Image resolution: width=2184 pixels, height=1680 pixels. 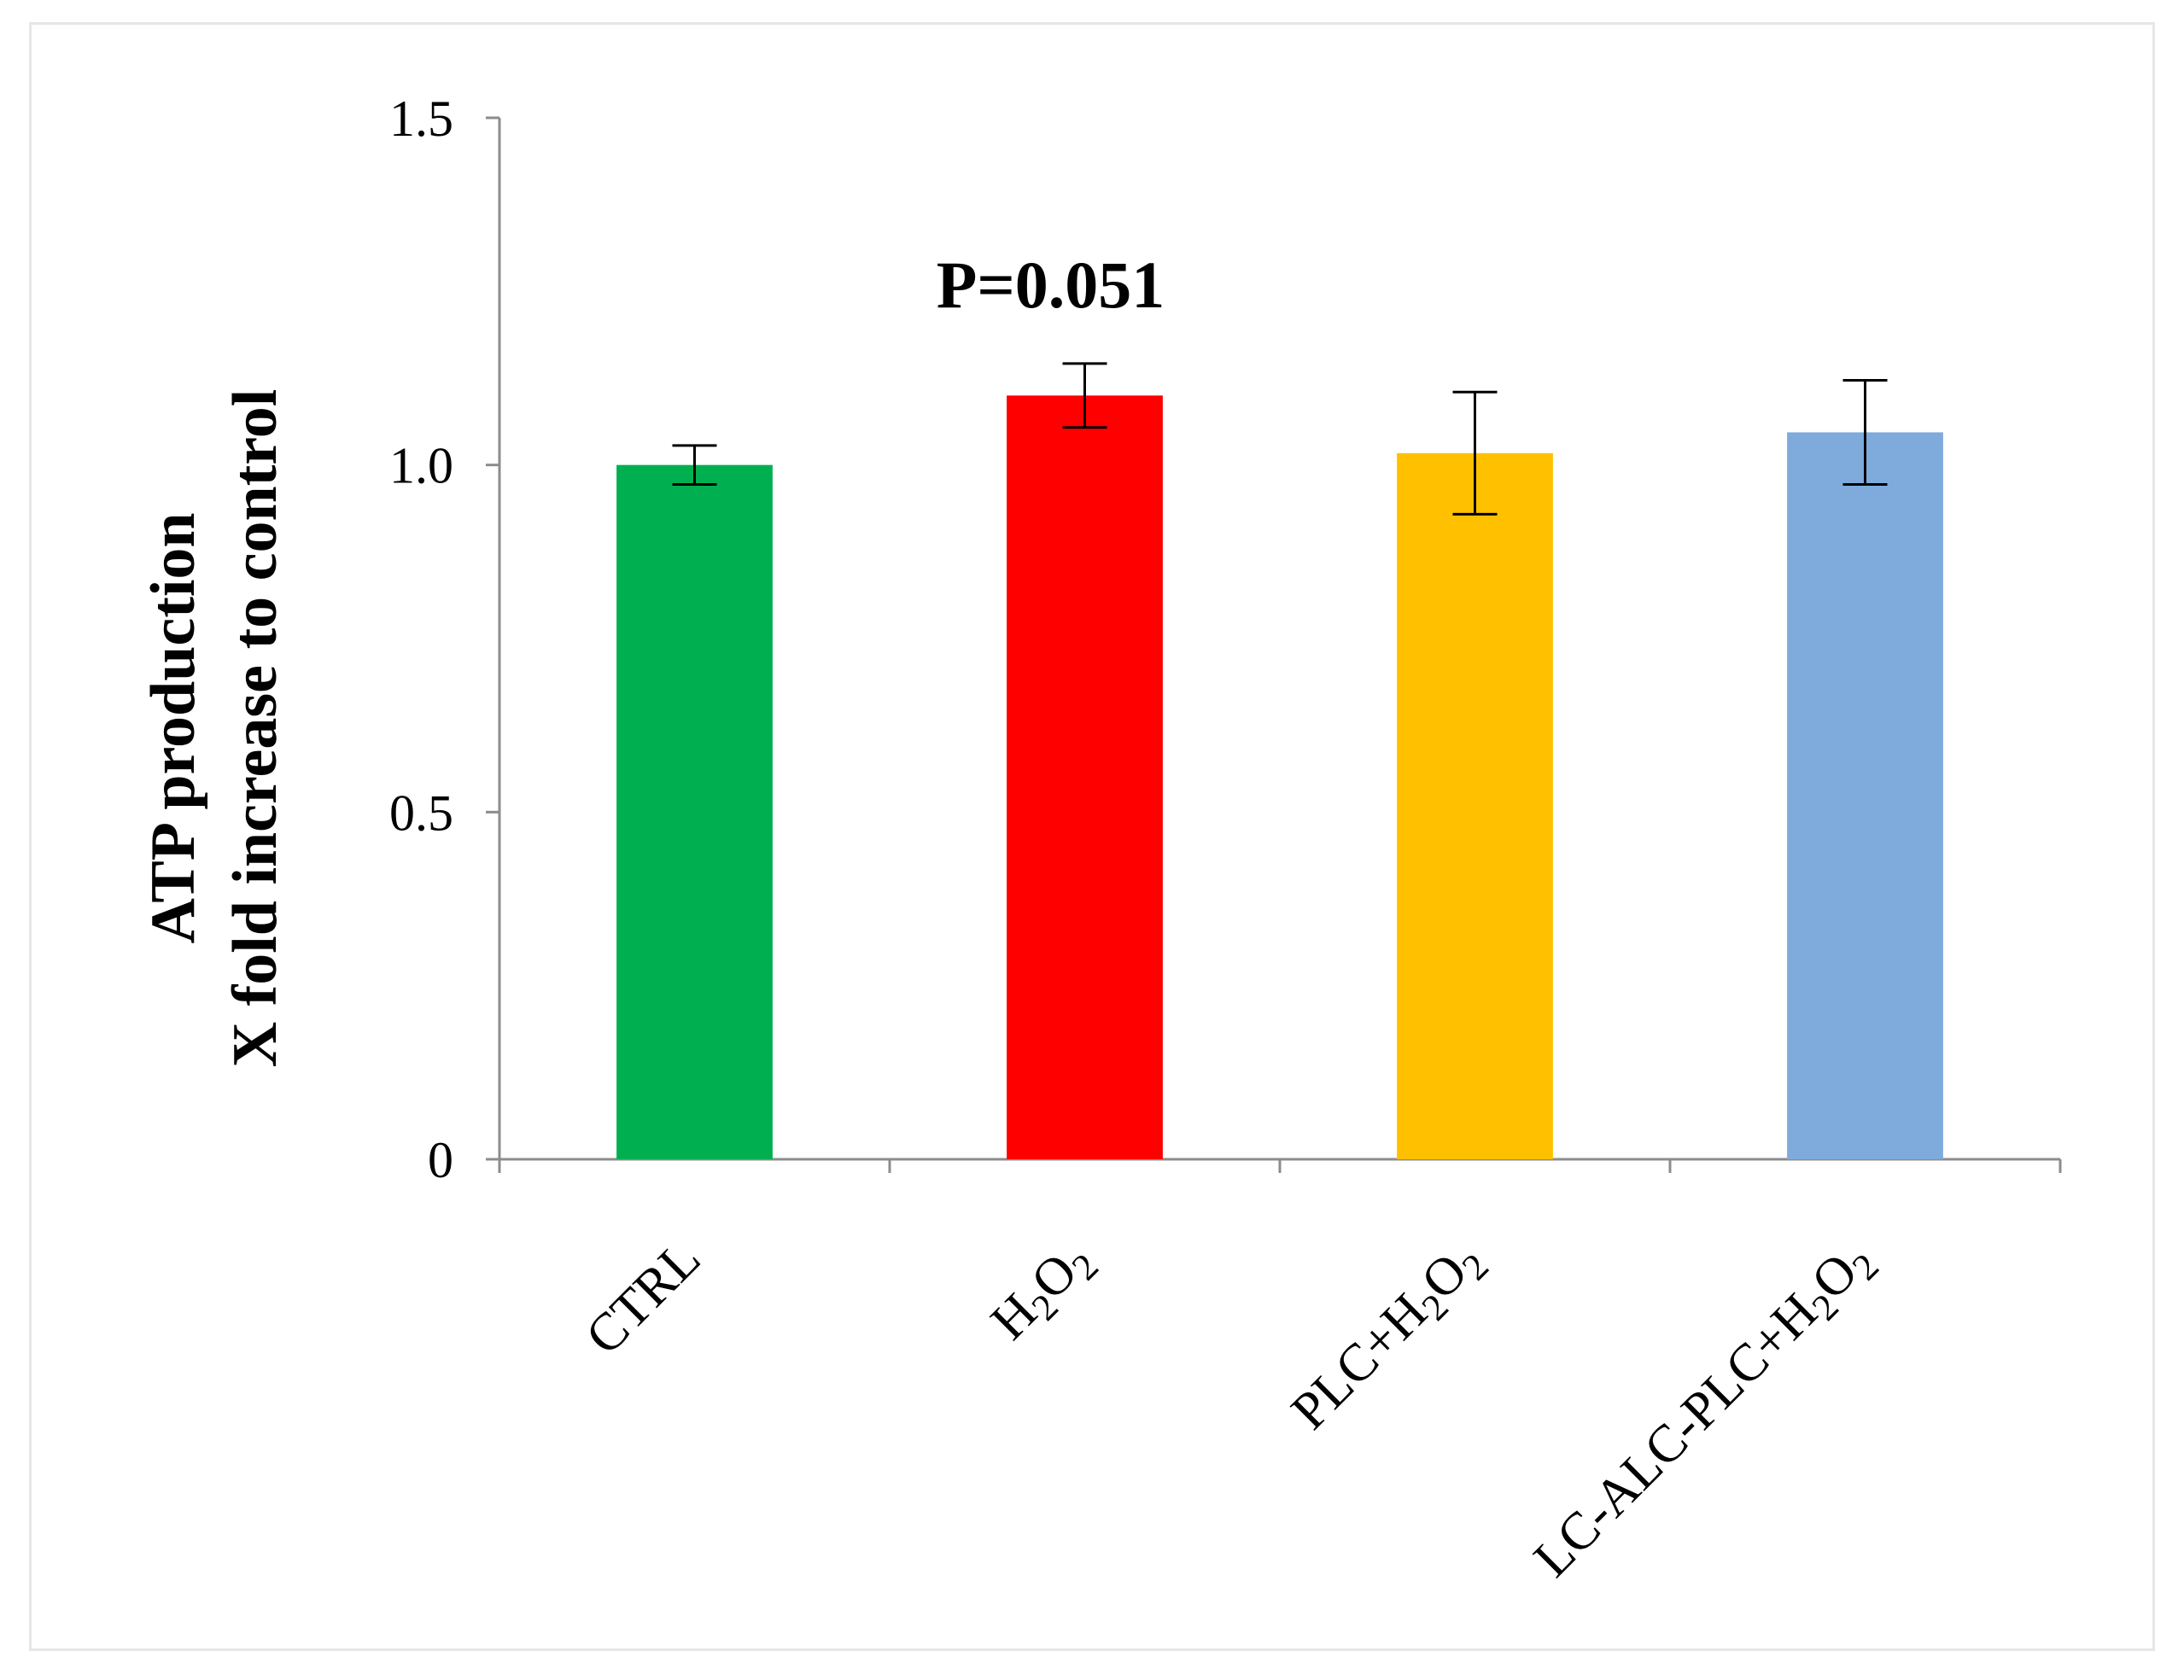 What do you see at coordinates (1044, 1292) in the screenshot?
I see `x-tick-label: H2O2` at bounding box center [1044, 1292].